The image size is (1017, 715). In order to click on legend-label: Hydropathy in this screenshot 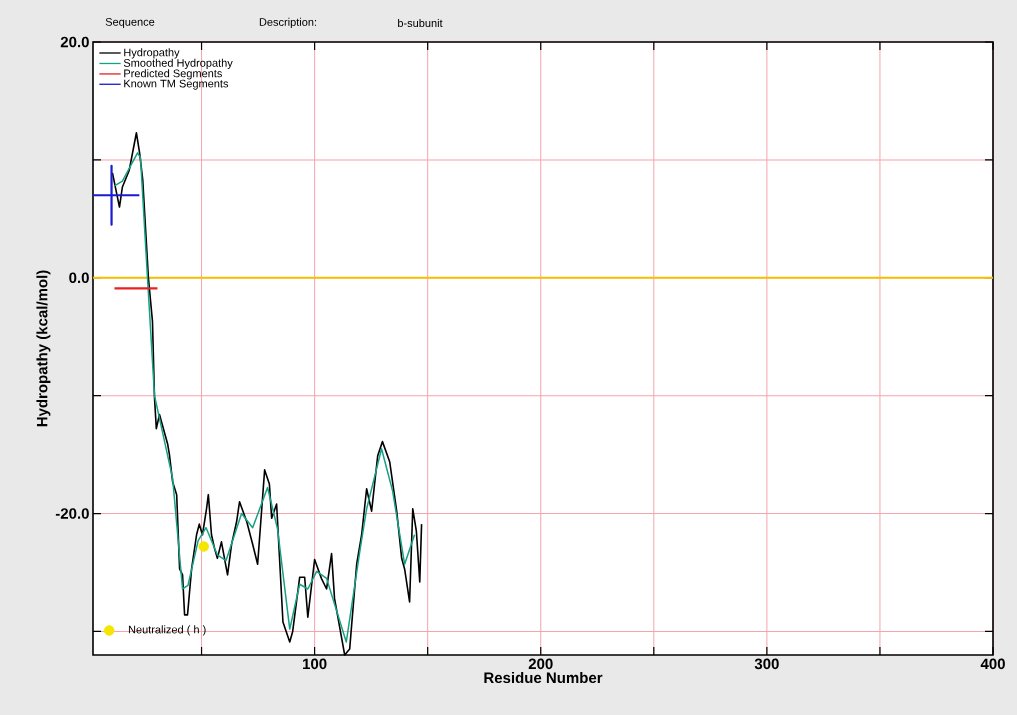, I will do `click(152, 53)`.